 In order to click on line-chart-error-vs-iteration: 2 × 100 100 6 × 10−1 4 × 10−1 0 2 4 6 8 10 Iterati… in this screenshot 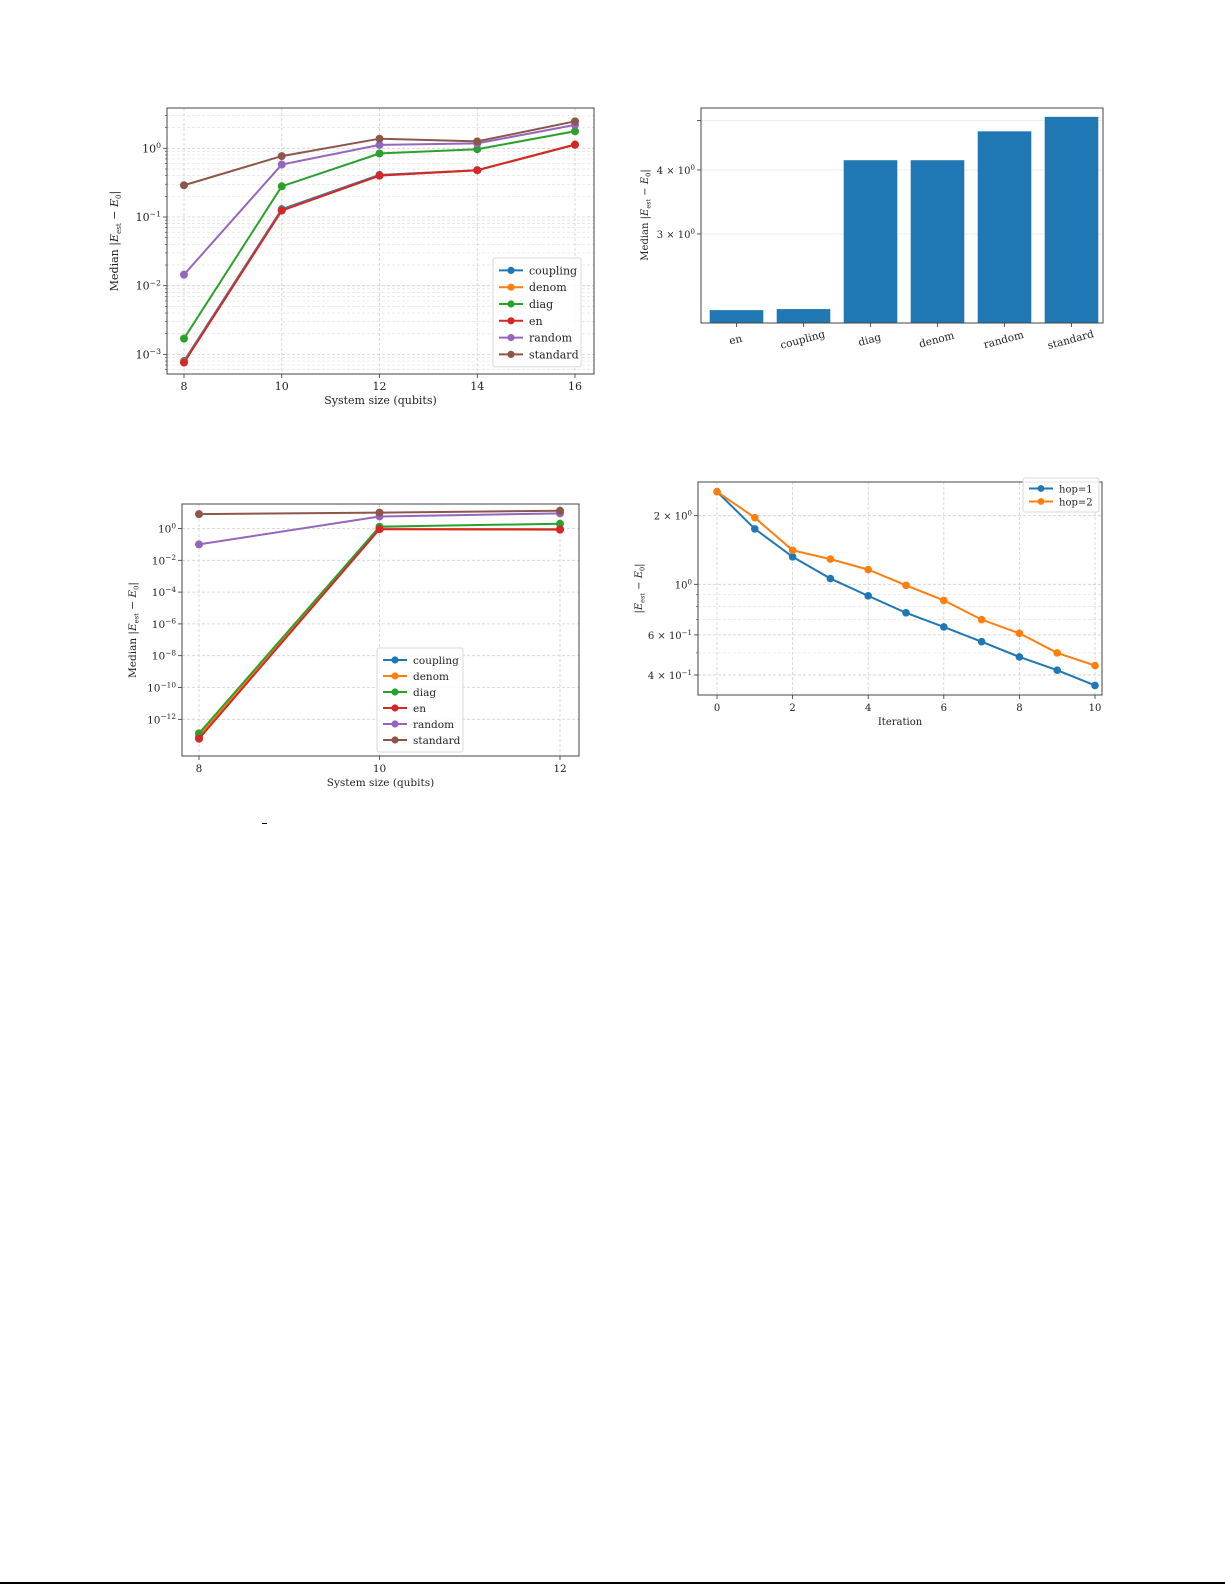, I will do `click(868, 602)`.